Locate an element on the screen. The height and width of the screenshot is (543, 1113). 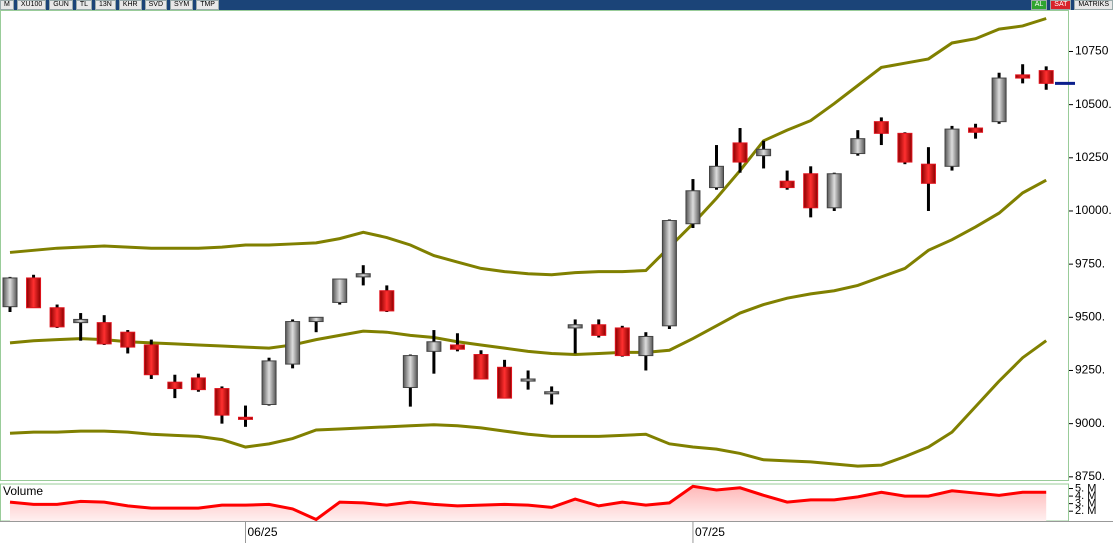
toolbar-button: XU100 is located at coordinates (31, 5).